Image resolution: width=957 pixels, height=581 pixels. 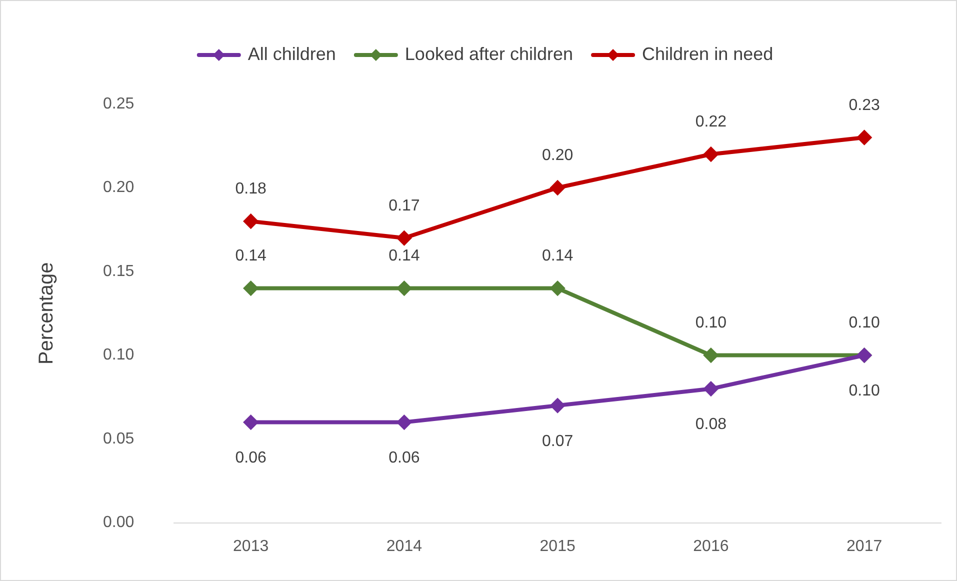 I want to click on legend-label: All children, so click(x=292, y=54).